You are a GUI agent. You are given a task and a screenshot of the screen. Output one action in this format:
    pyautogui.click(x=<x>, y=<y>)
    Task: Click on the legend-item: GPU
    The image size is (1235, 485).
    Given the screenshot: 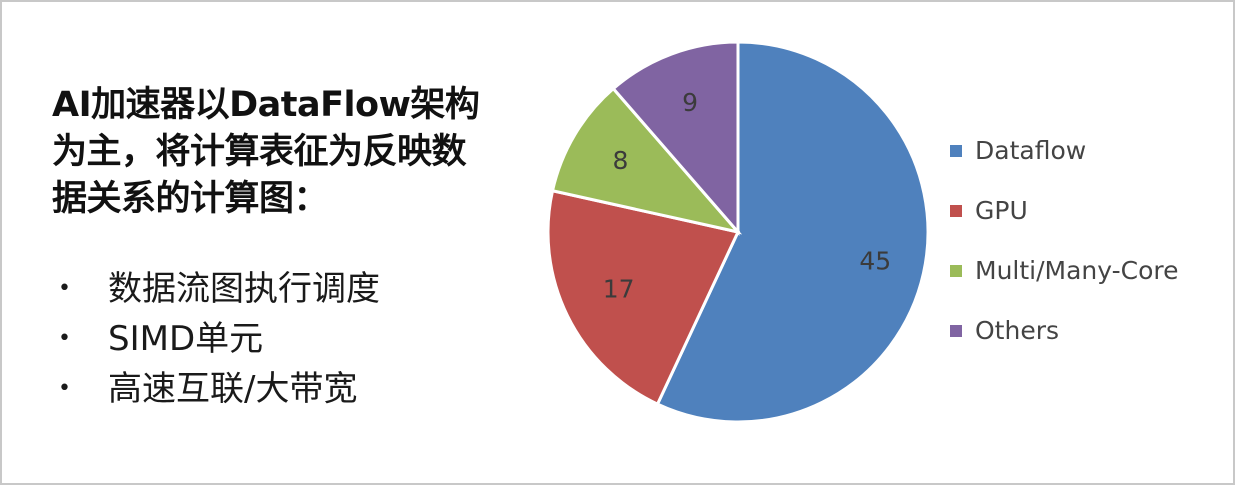 What is the action you would take?
    pyautogui.click(x=1064, y=220)
    